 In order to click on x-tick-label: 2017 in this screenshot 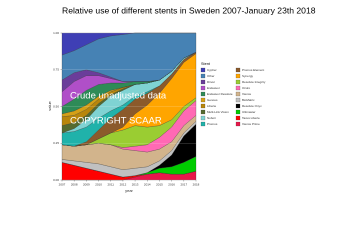, I will do `click(183, 184)`.